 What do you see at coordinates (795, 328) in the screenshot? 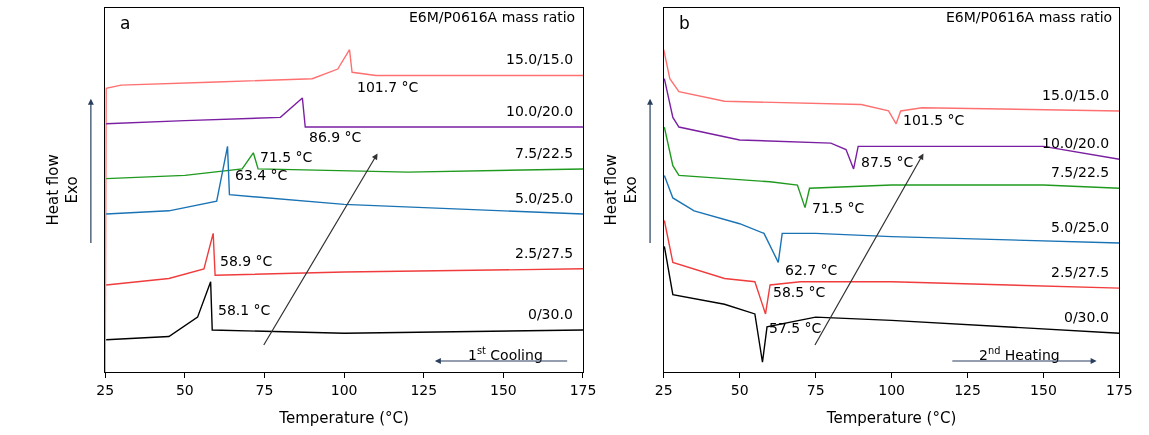
I see `annotation: 57.5 °C` at bounding box center [795, 328].